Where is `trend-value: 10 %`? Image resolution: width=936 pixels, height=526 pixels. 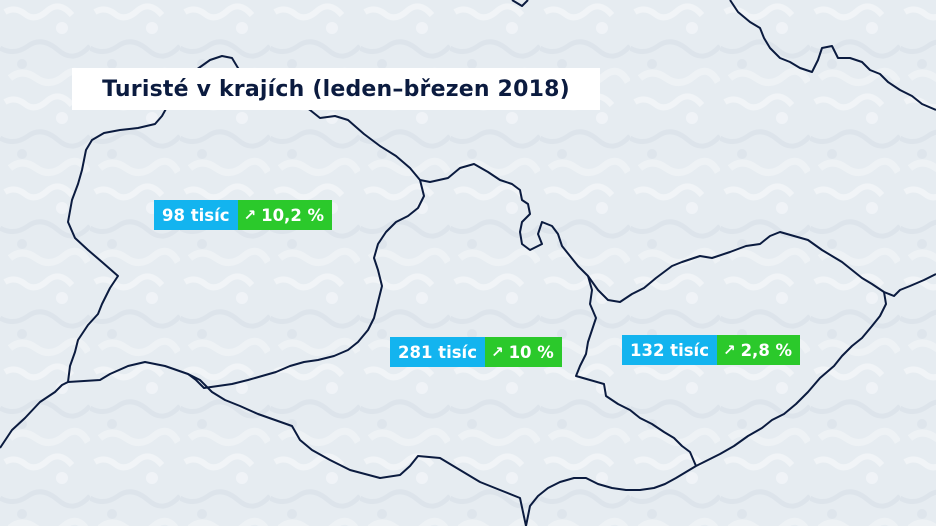
trend-value: 10 % is located at coordinates (531, 352).